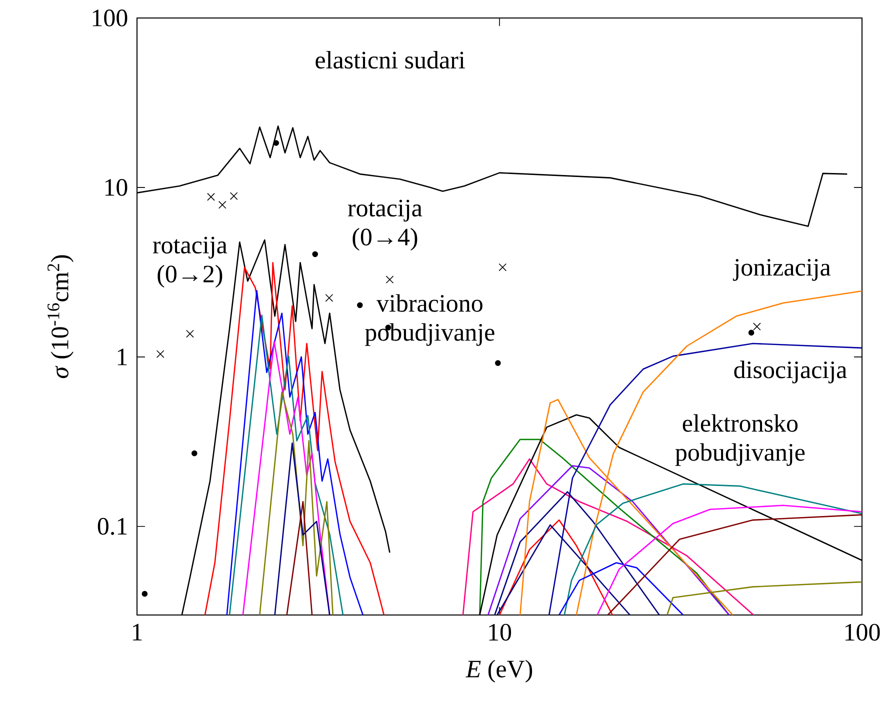 This screenshot has height=715, width=890. What do you see at coordinates (862, 632) in the screenshot?
I see `x-tick-label: 100` at bounding box center [862, 632].